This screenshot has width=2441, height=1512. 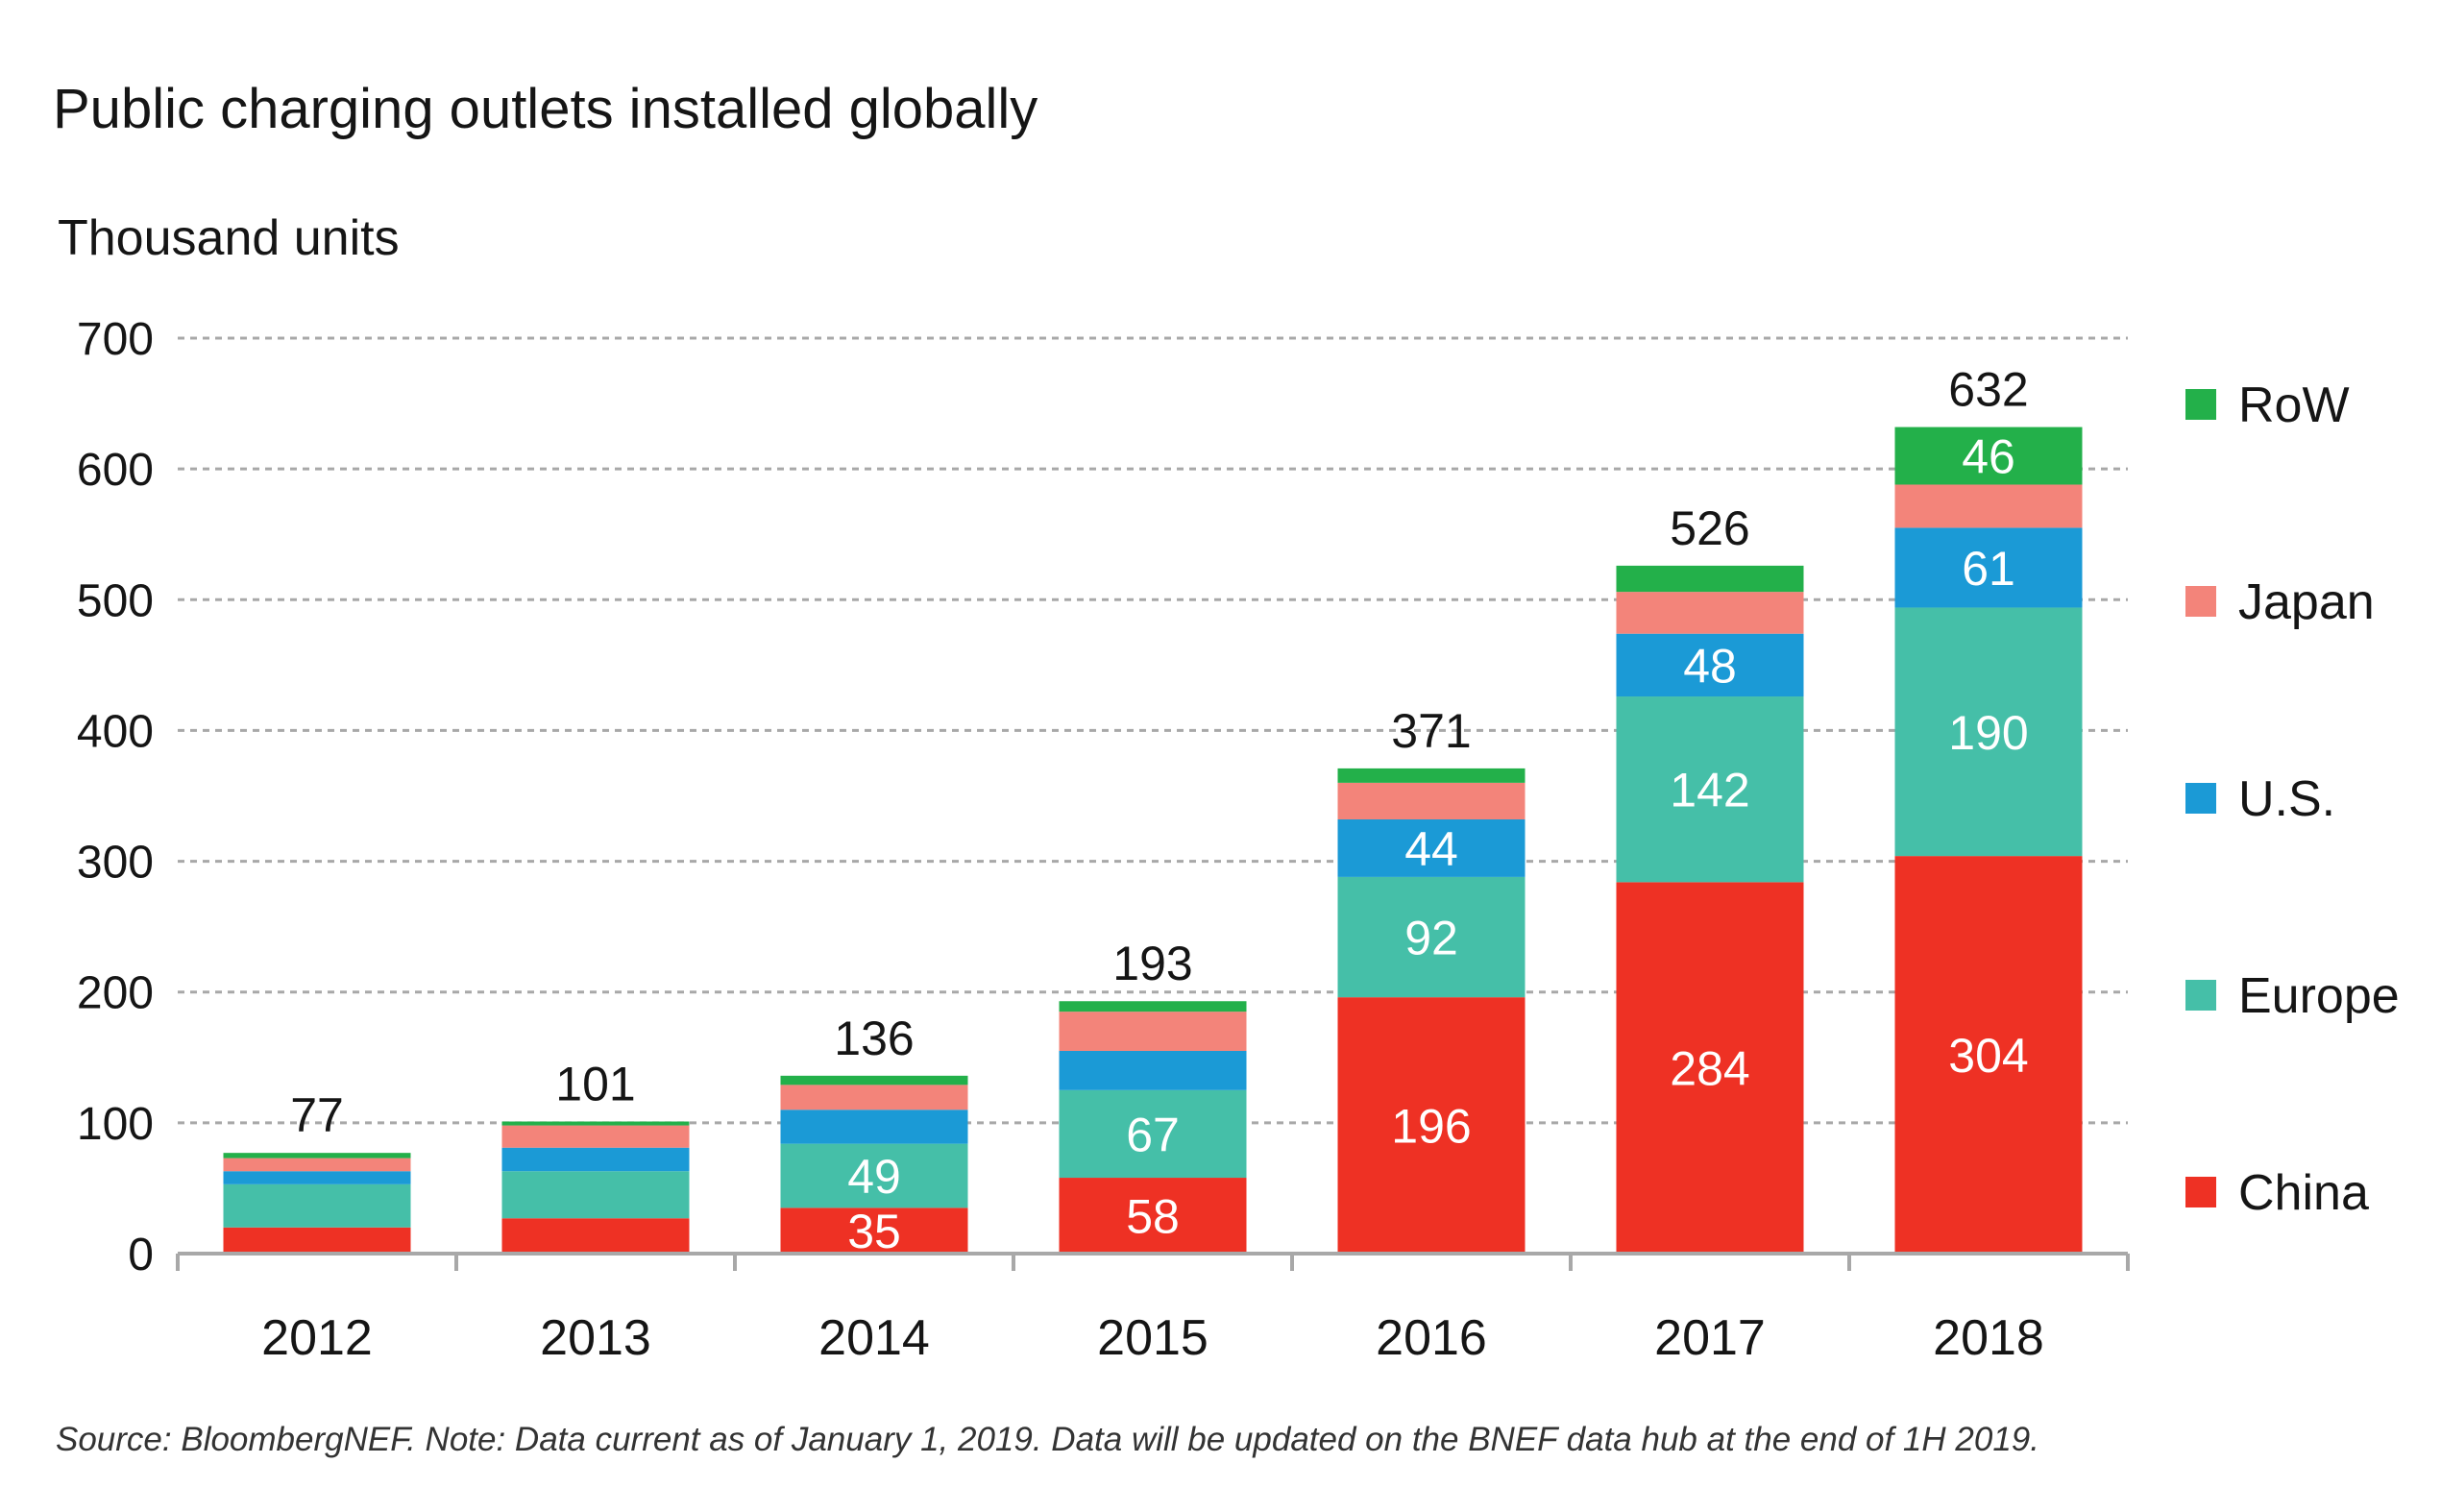 What do you see at coordinates (2286, 799) in the screenshot?
I see `legend-label: U.S.` at bounding box center [2286, 799].